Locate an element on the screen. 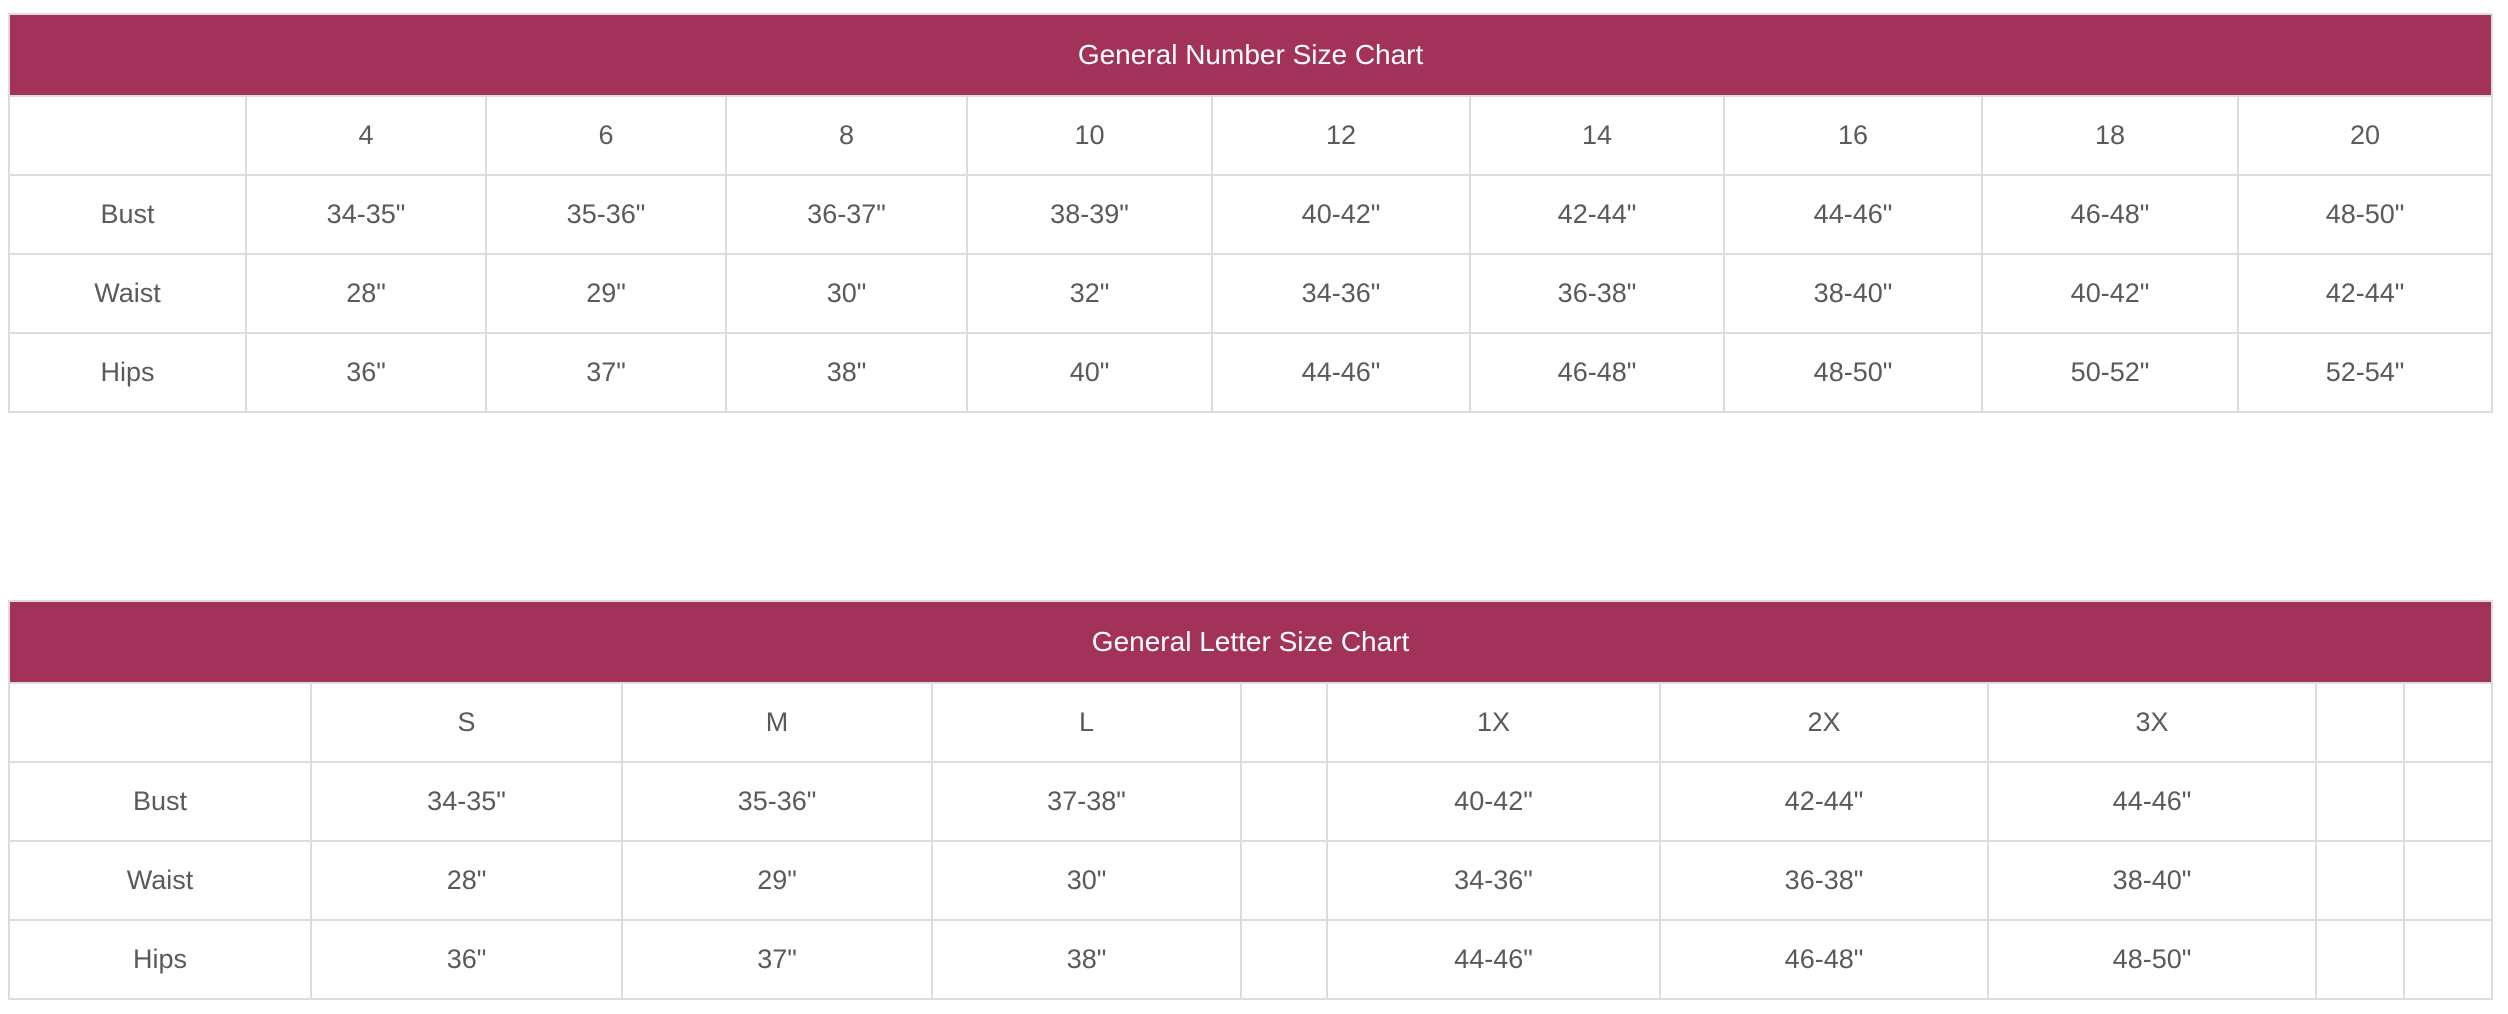 Image resolution: width=2508 pixels, height=1014 pixels. measurement-cell: 38-39" is located at coordinates (1089, 214).